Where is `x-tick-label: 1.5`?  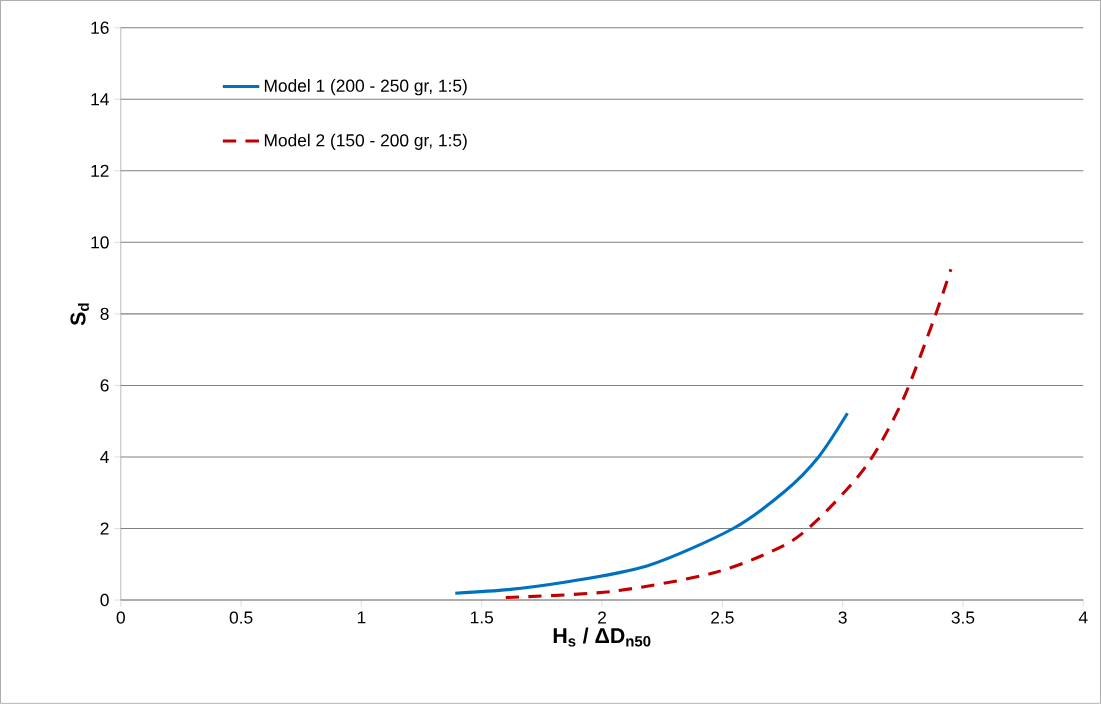
x-tick-label: 1.5 is located at coordinates (482, 617).